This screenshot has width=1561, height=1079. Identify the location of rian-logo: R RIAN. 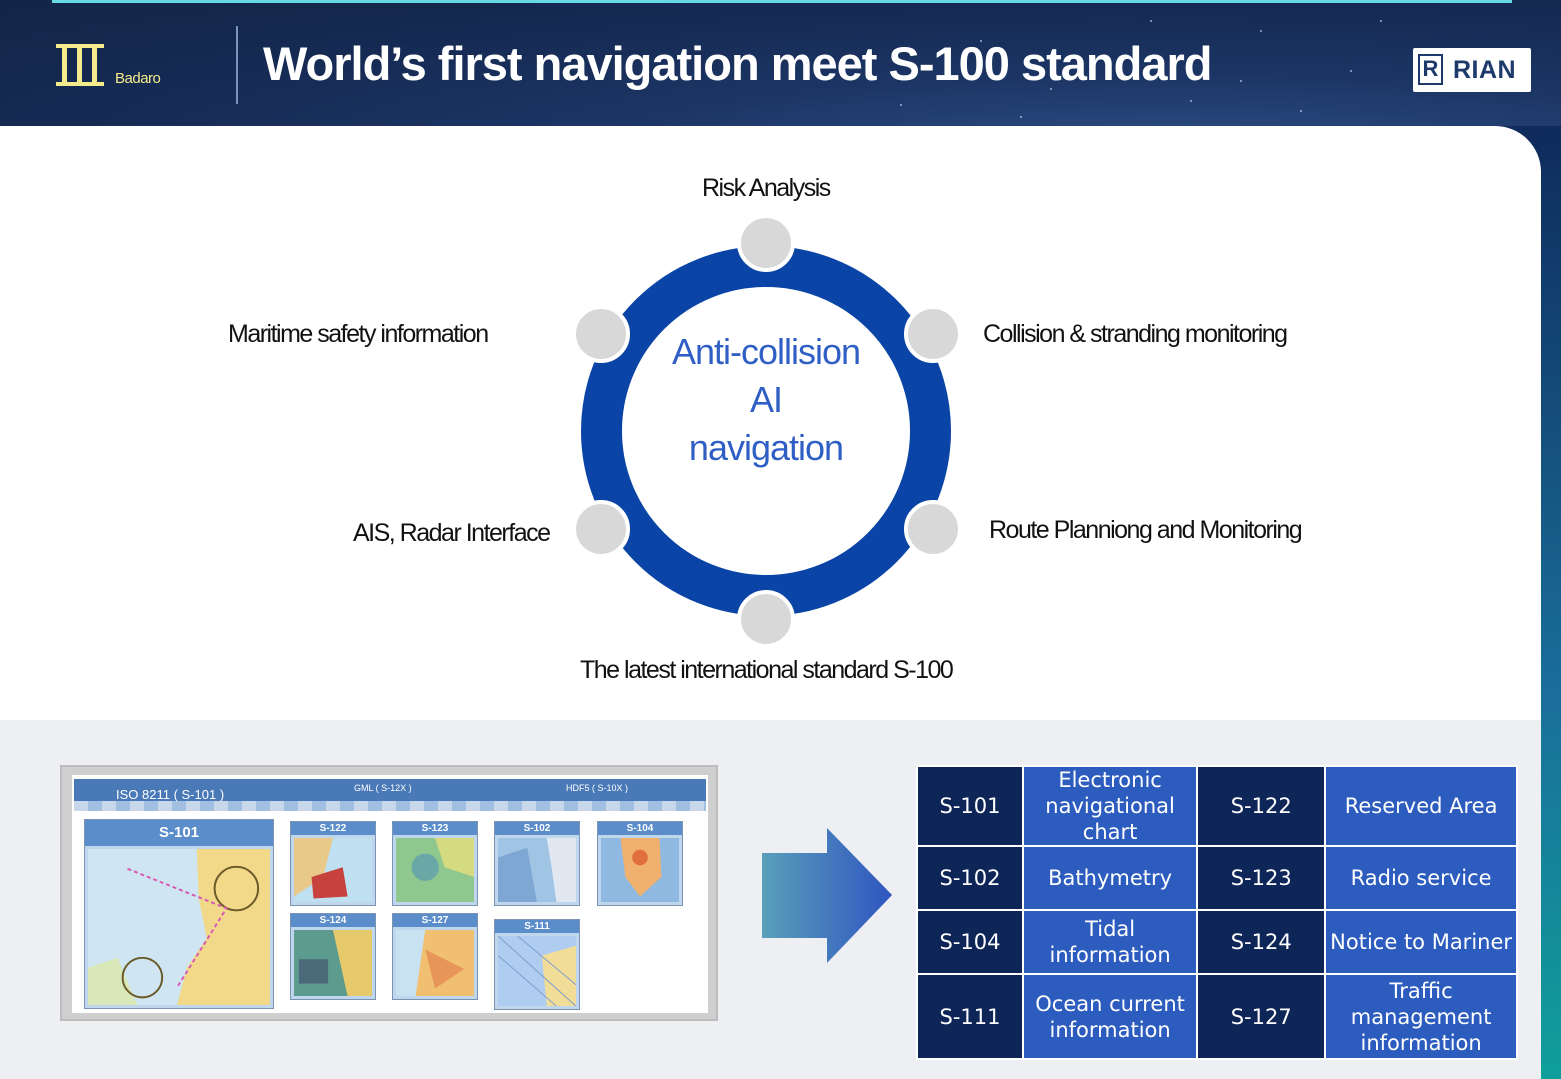
(1472, 70).